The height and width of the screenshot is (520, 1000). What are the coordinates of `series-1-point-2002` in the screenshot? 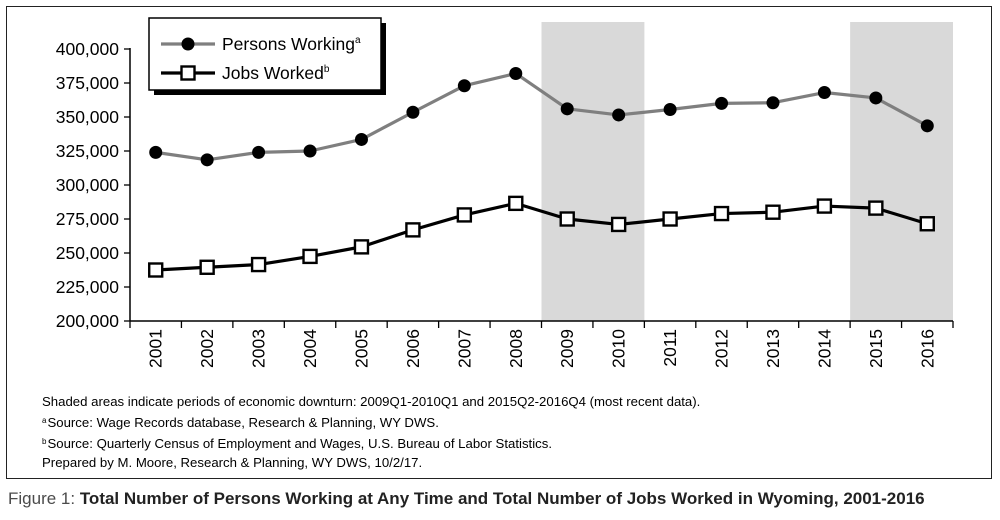 It's located at (207, 267).